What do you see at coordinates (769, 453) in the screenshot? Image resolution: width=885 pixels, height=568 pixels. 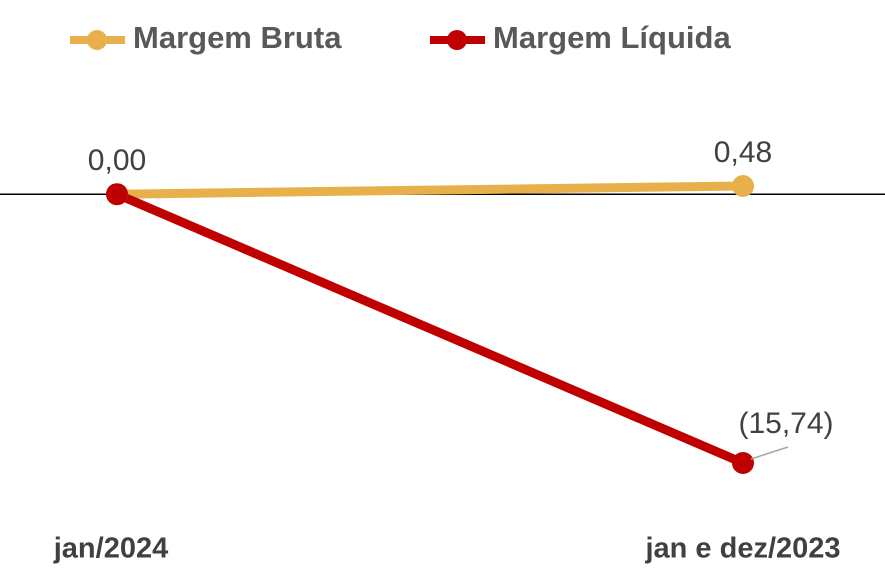 I see `leader-line` at bounding box center [769, 453].